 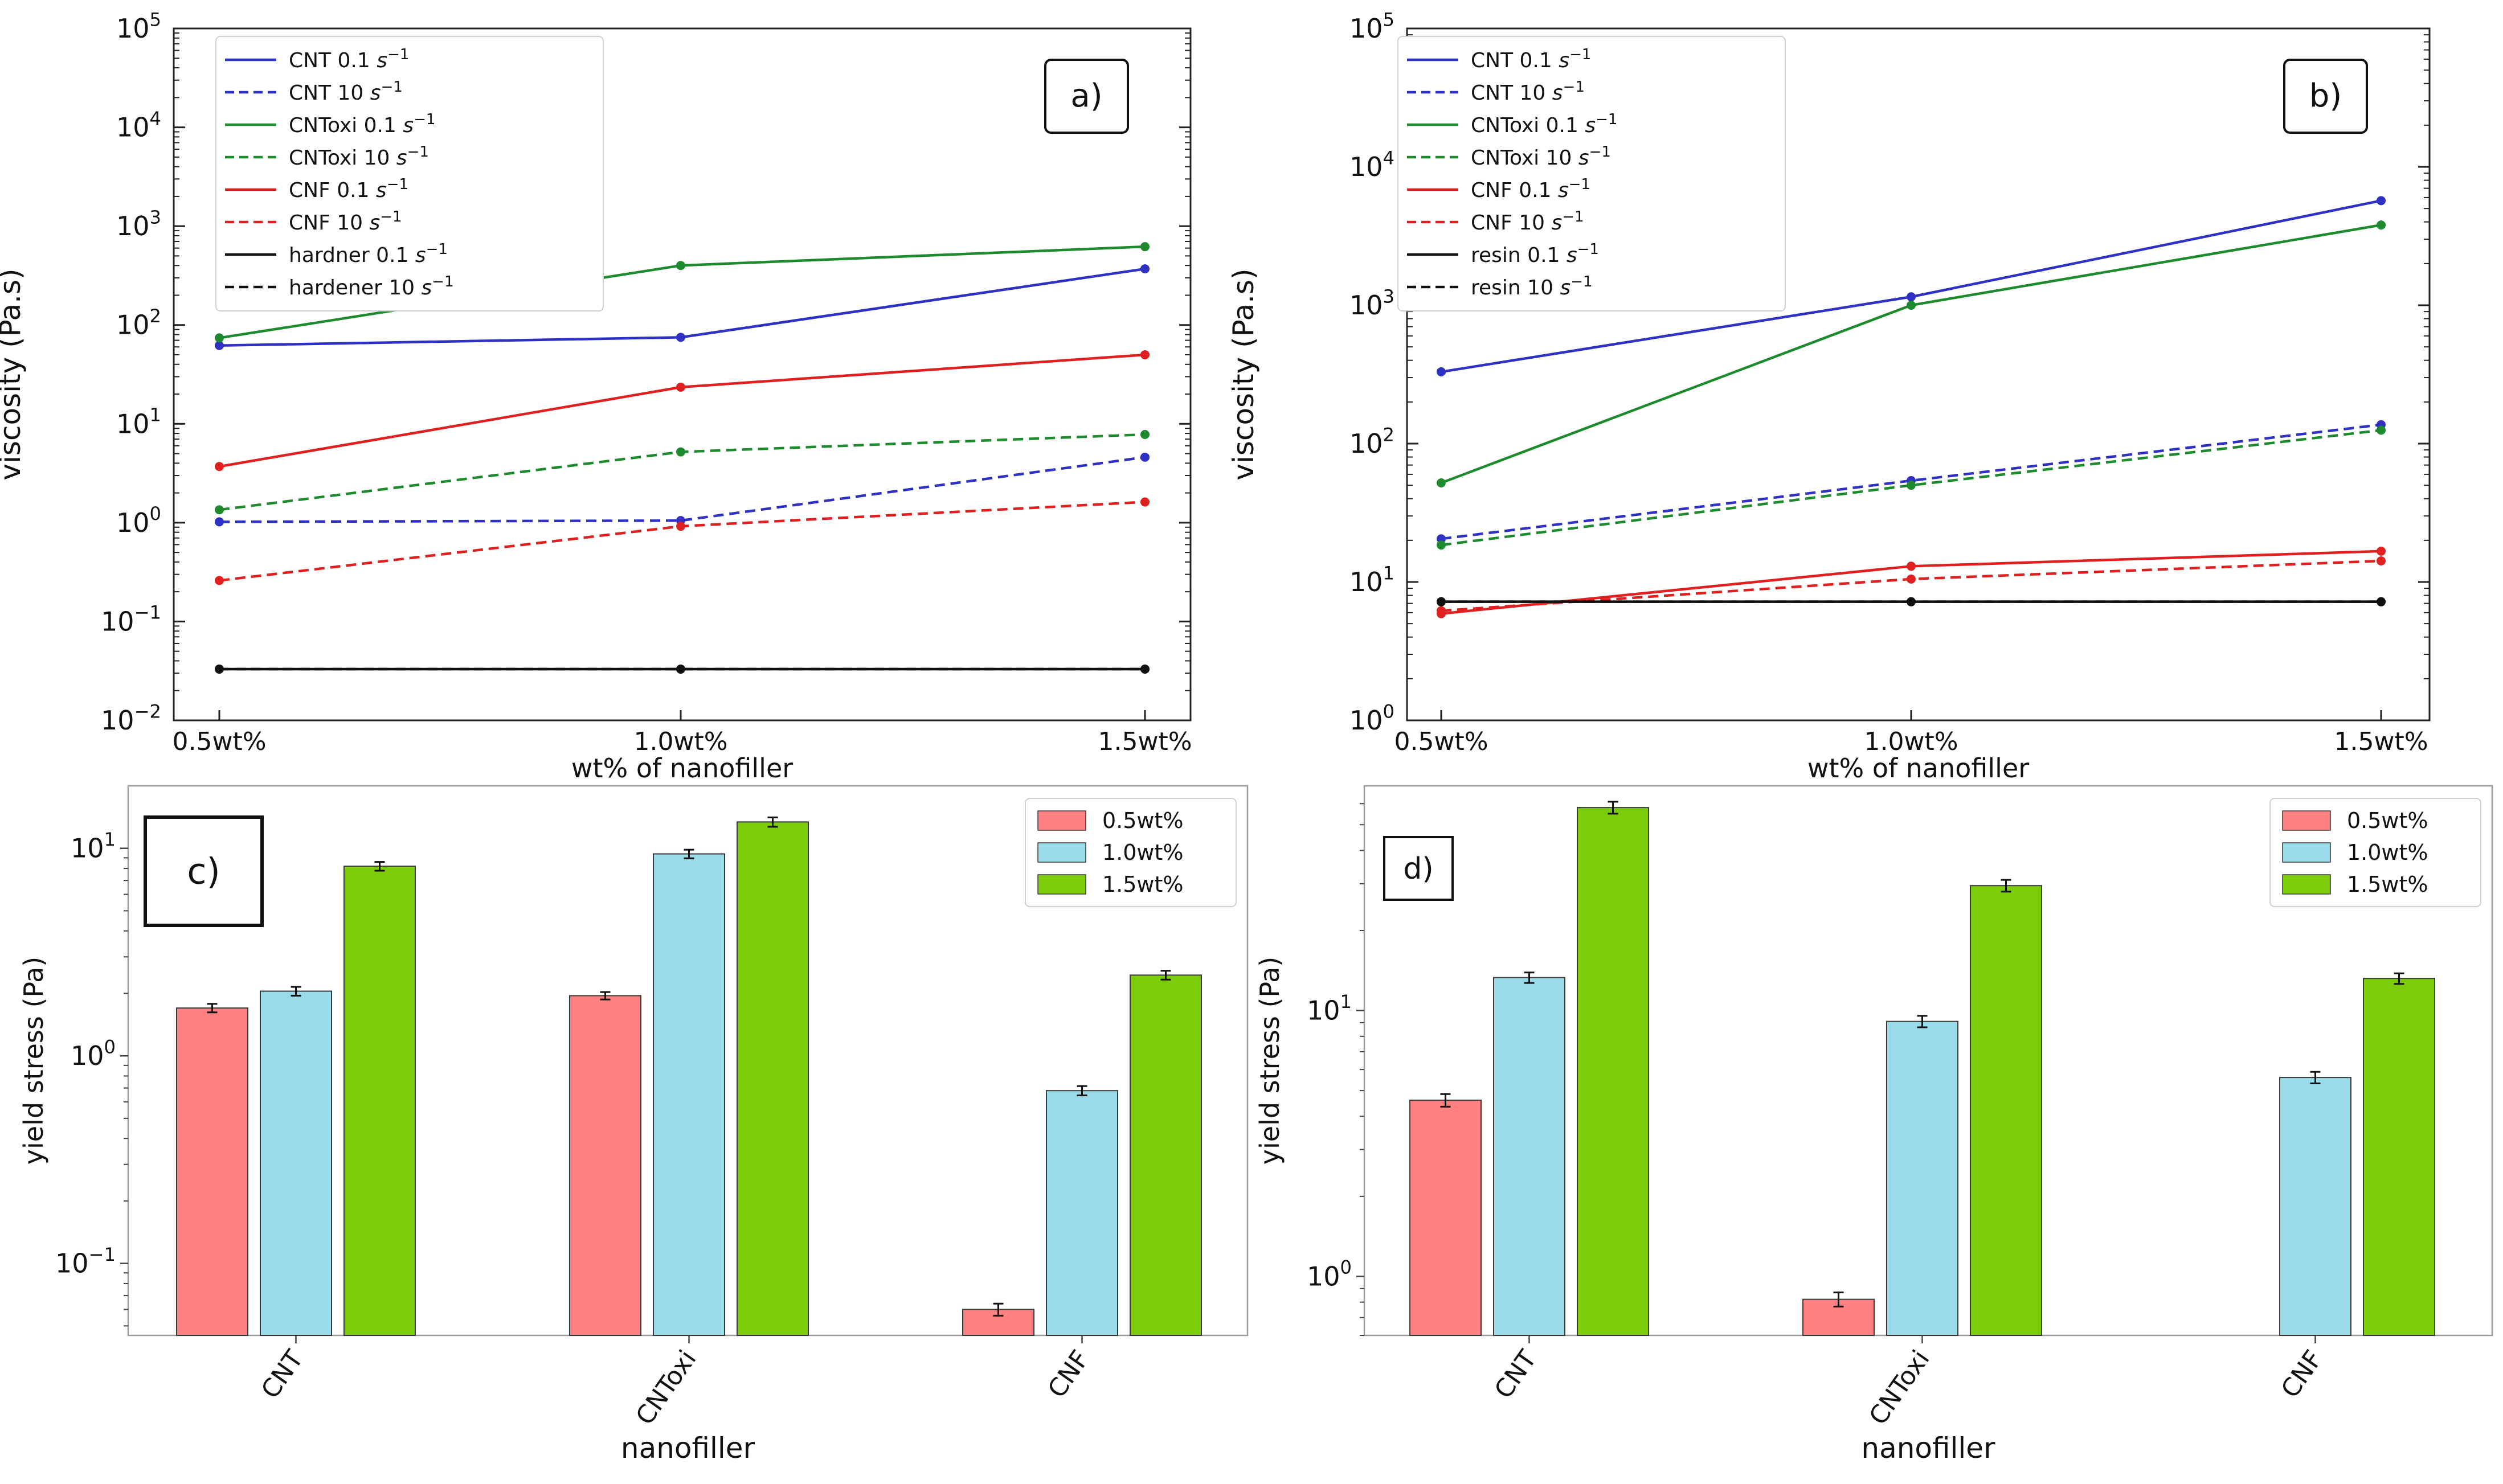 I want to click on legend-label: CNT 0.1 s−1, so click(x=1531, y=59).